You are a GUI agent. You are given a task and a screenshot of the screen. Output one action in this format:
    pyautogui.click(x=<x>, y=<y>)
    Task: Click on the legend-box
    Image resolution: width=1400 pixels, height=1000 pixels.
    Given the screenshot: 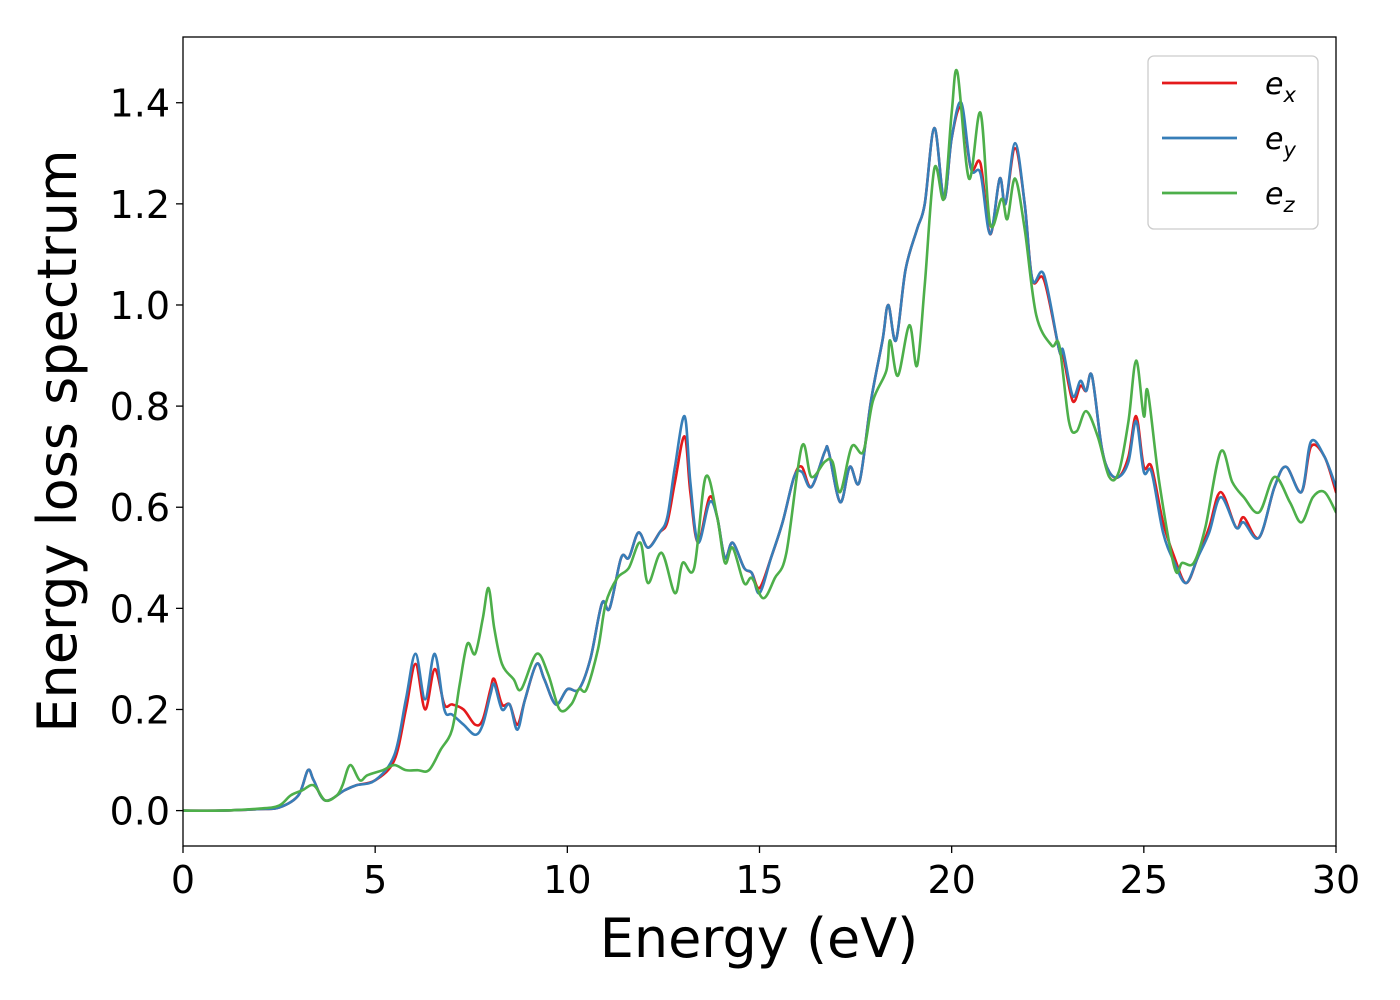 What is the action you would take?
    pyautogui.click(x=1233, y=142)
    